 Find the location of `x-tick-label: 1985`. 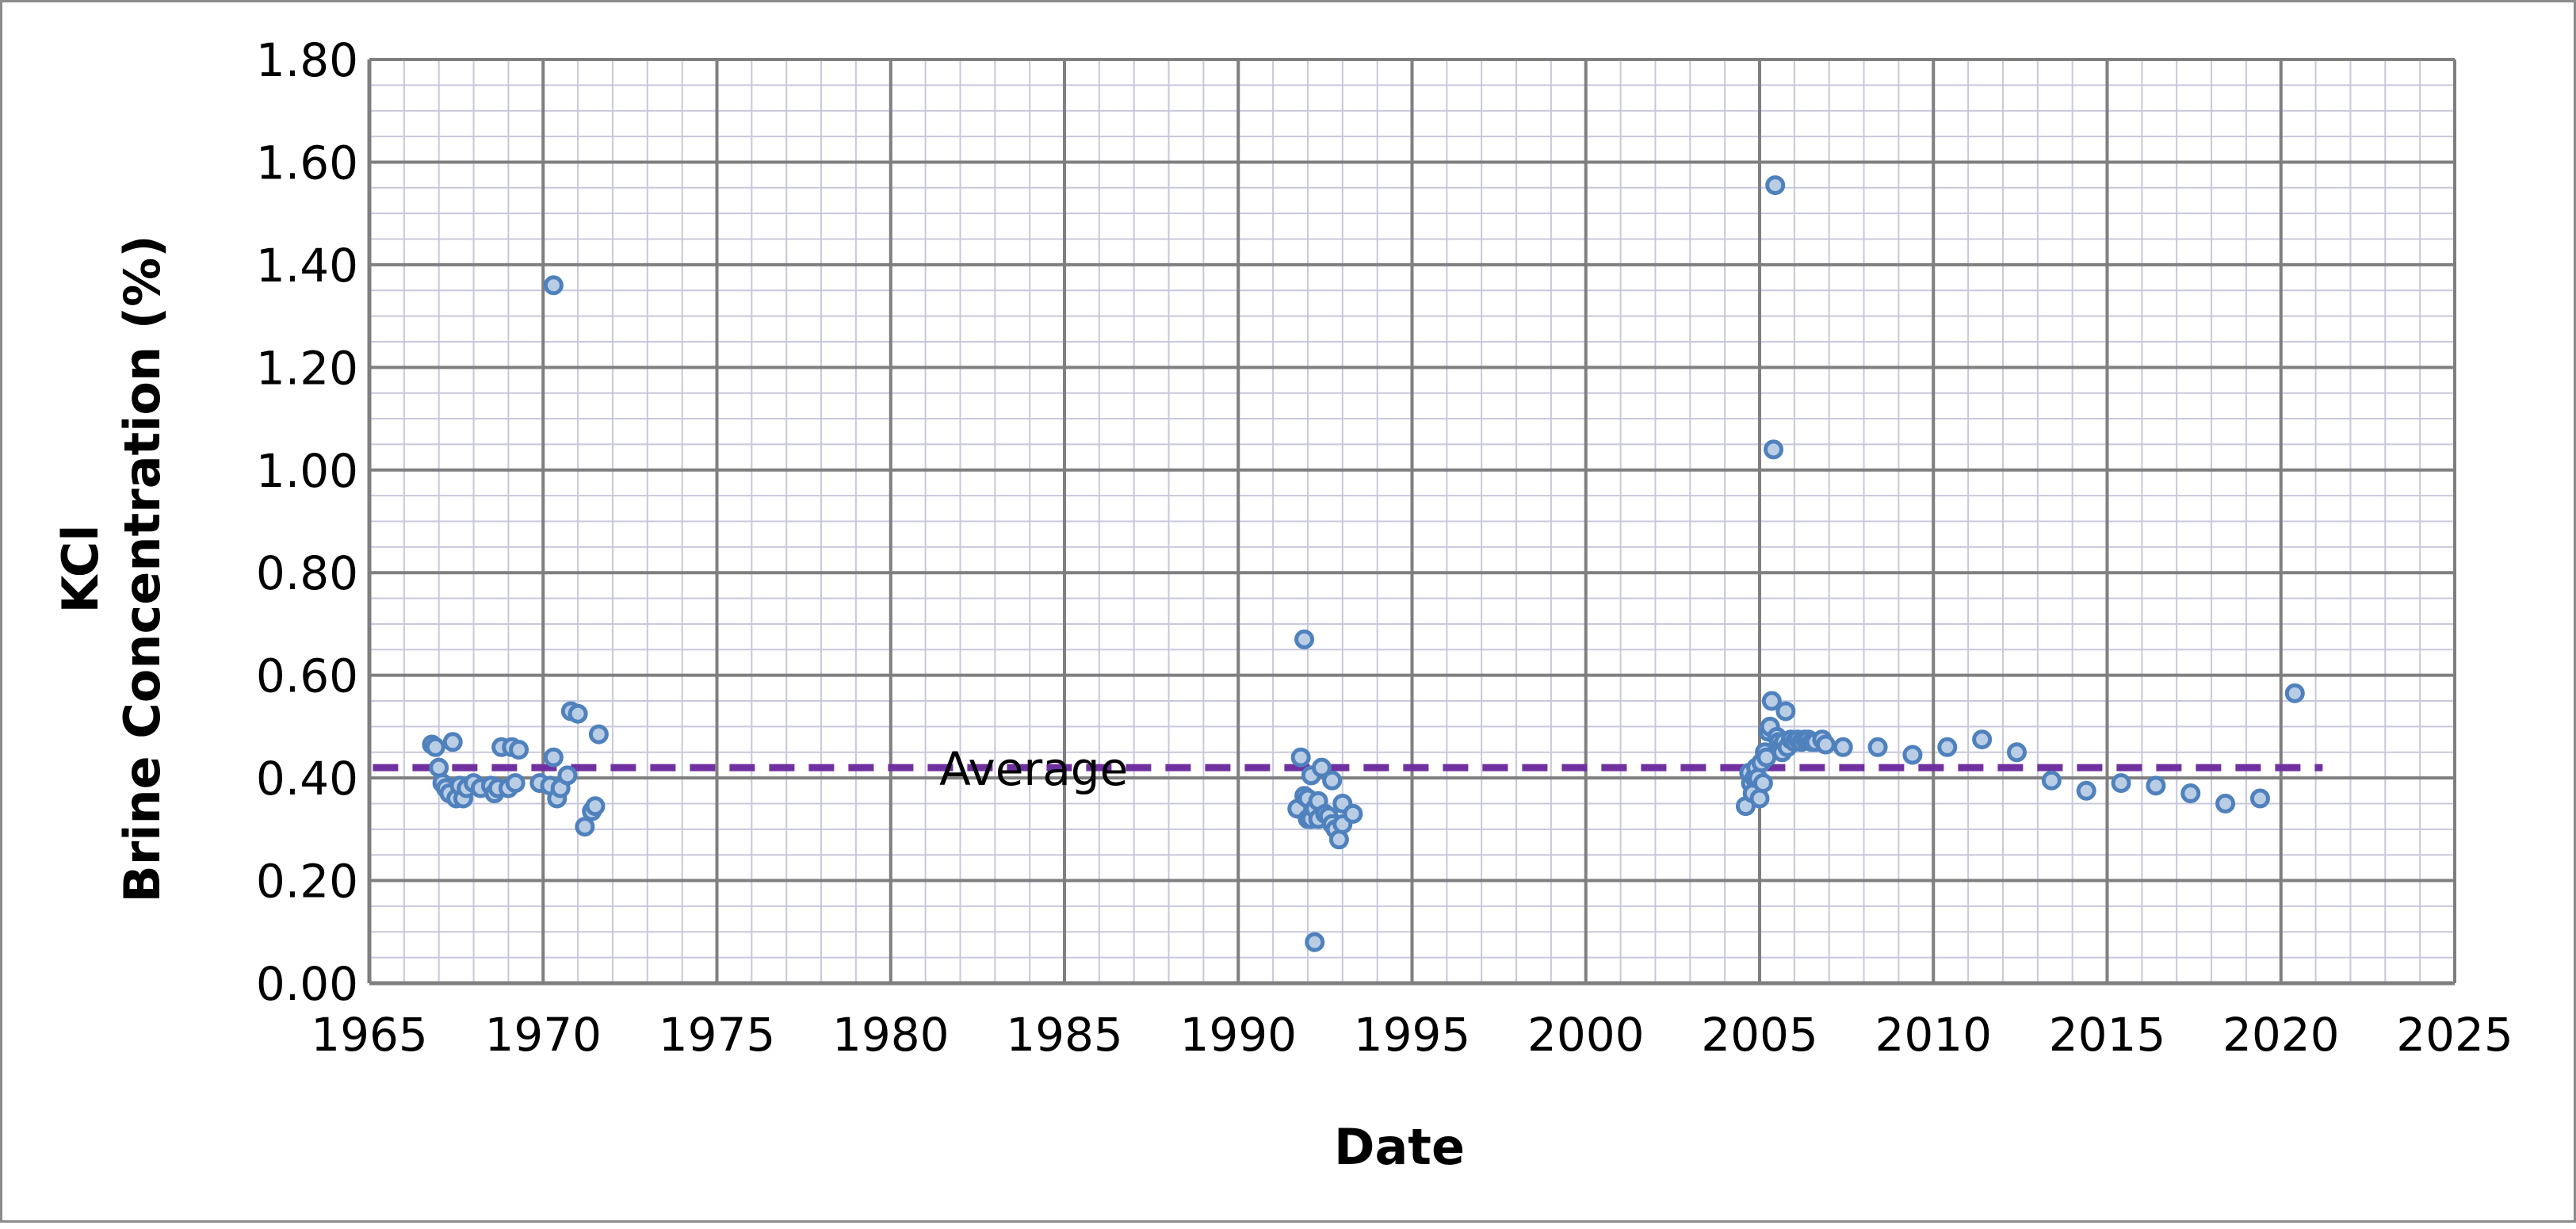

x-tick-label: 1985 is located at coordinates (1064, 1035).